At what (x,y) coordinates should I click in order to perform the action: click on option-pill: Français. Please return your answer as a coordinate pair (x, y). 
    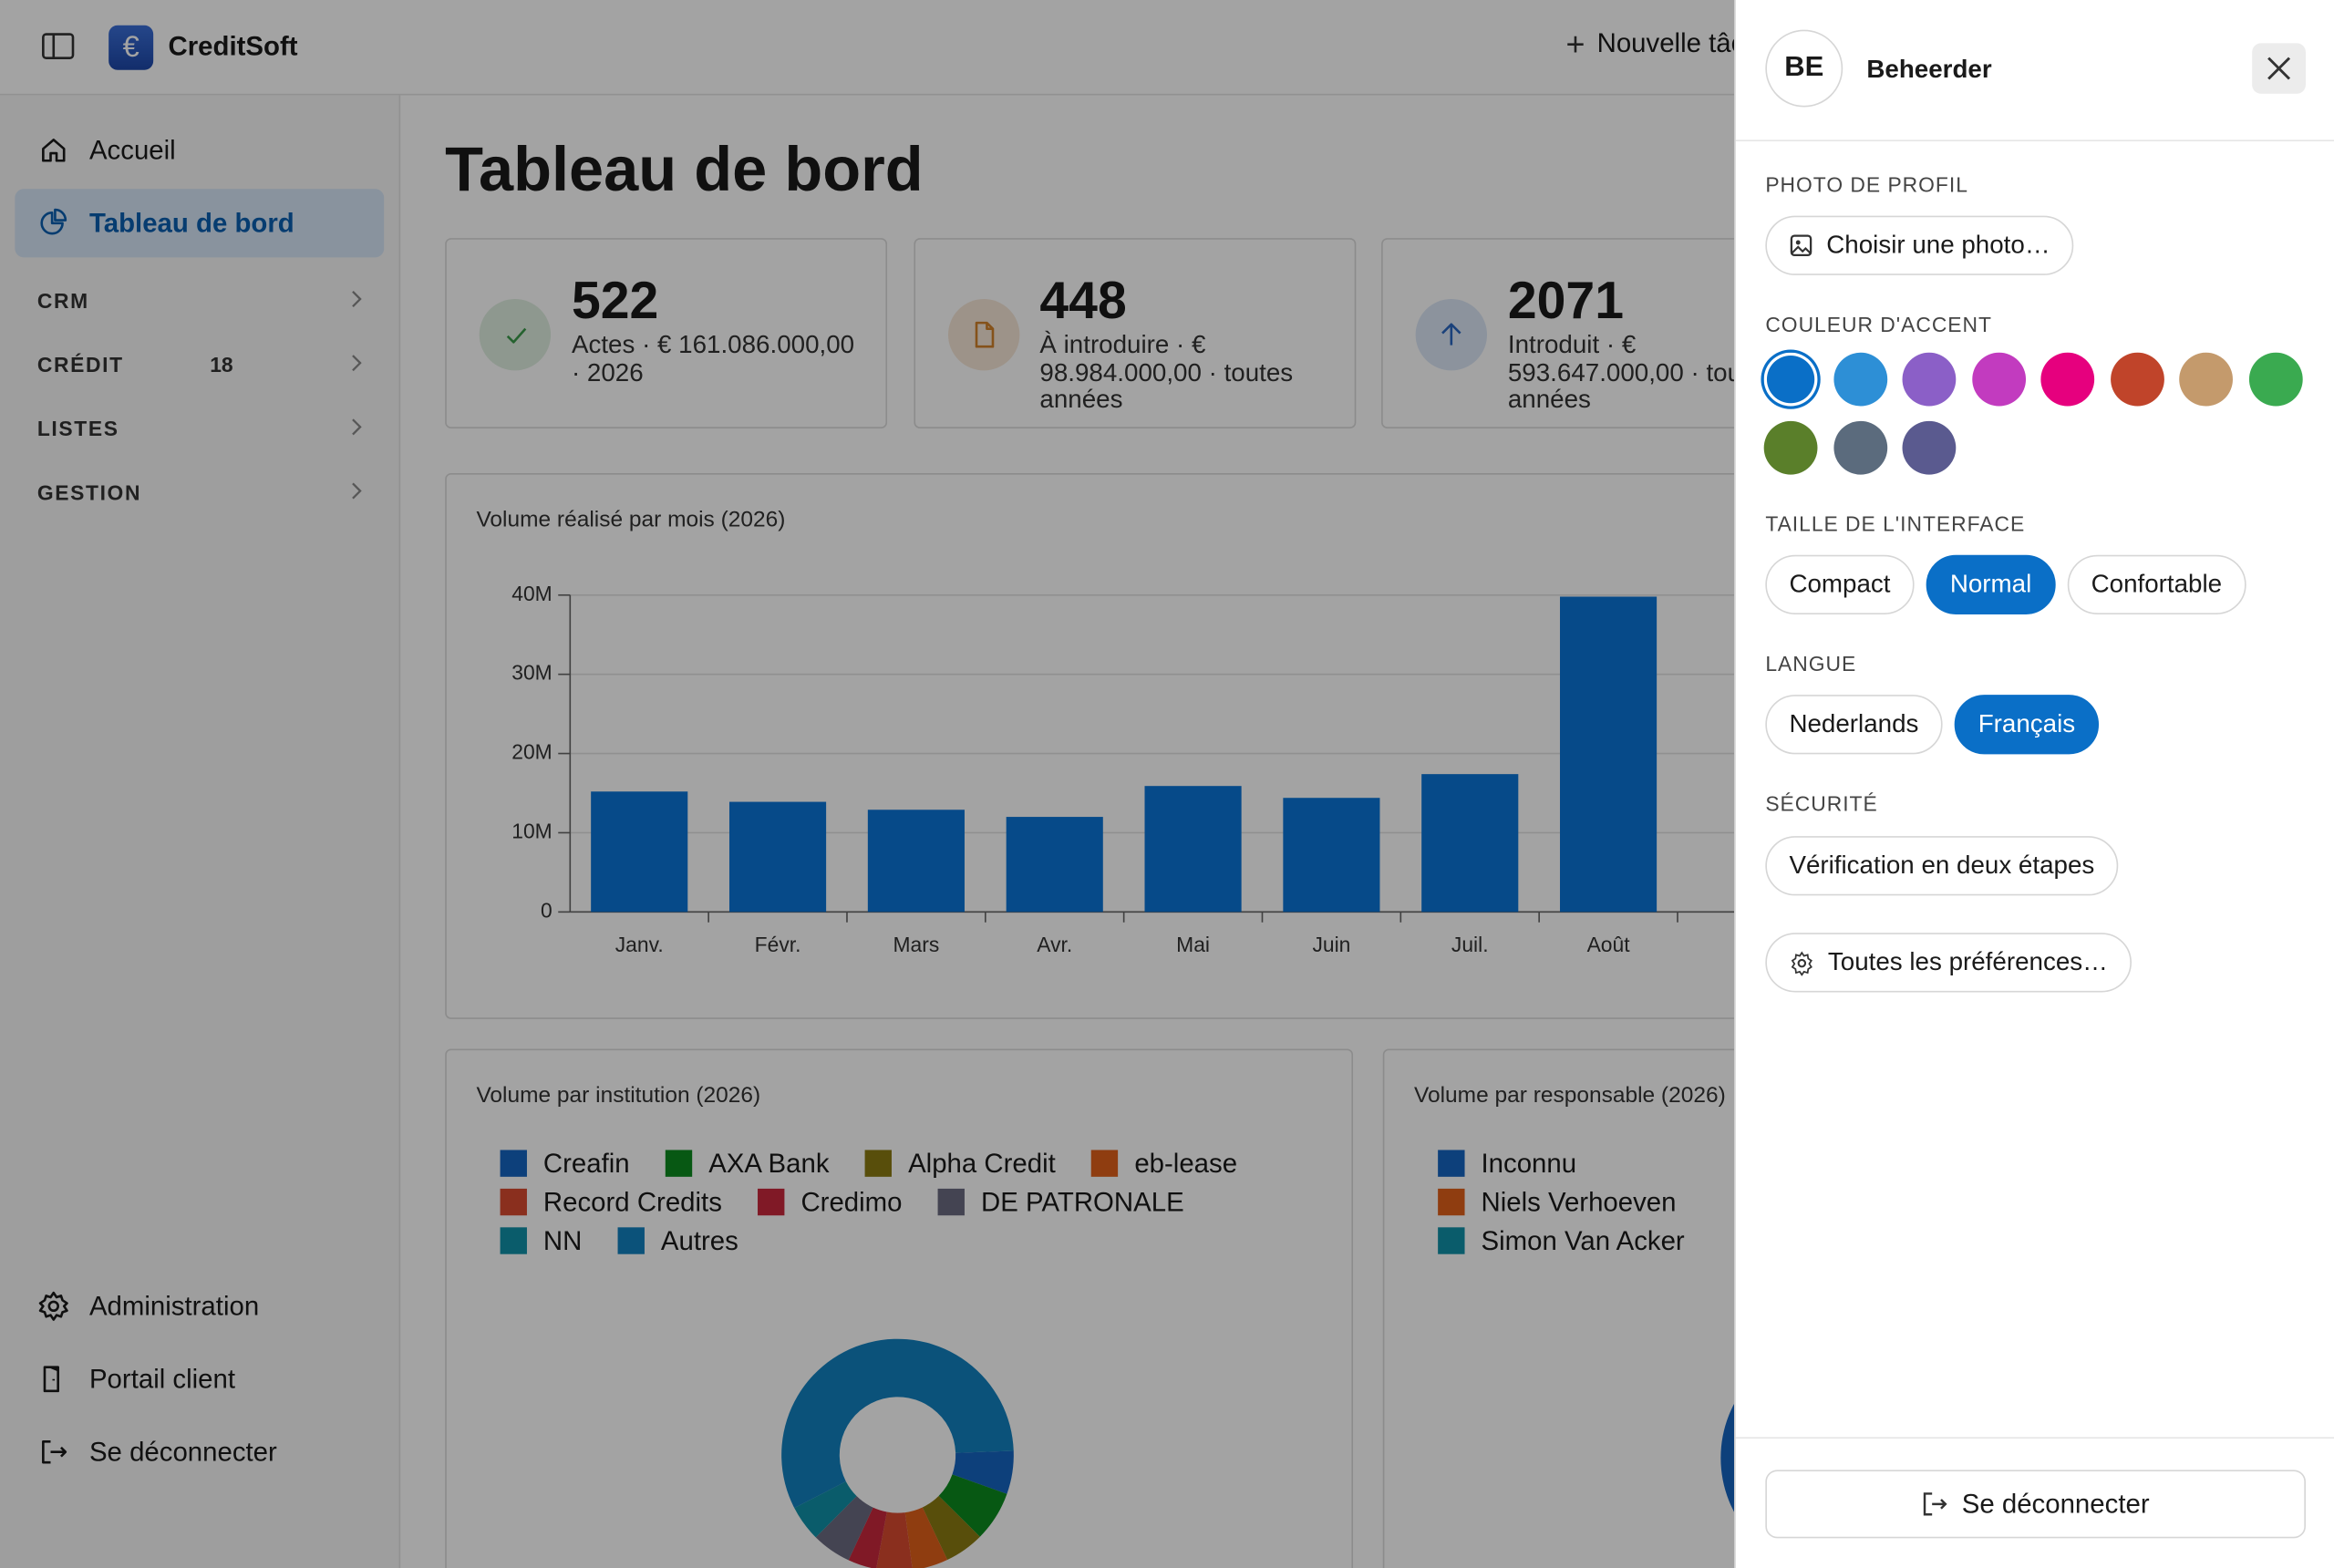
    Looking at the image, I should click on (2027, 725).